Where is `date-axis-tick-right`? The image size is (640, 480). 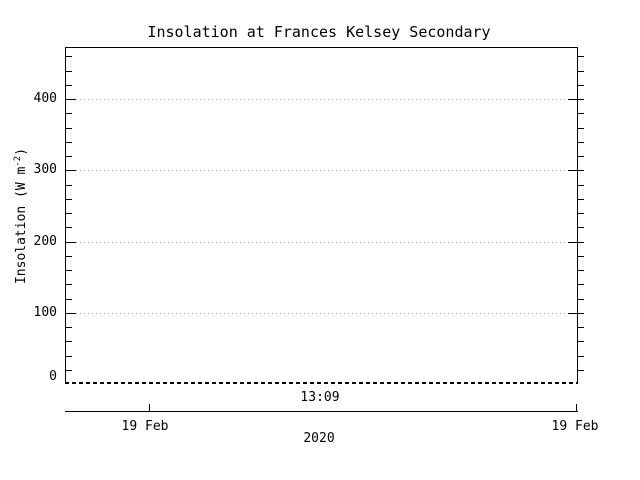 date-axis-tick-right is located at coordinates (576, 407).